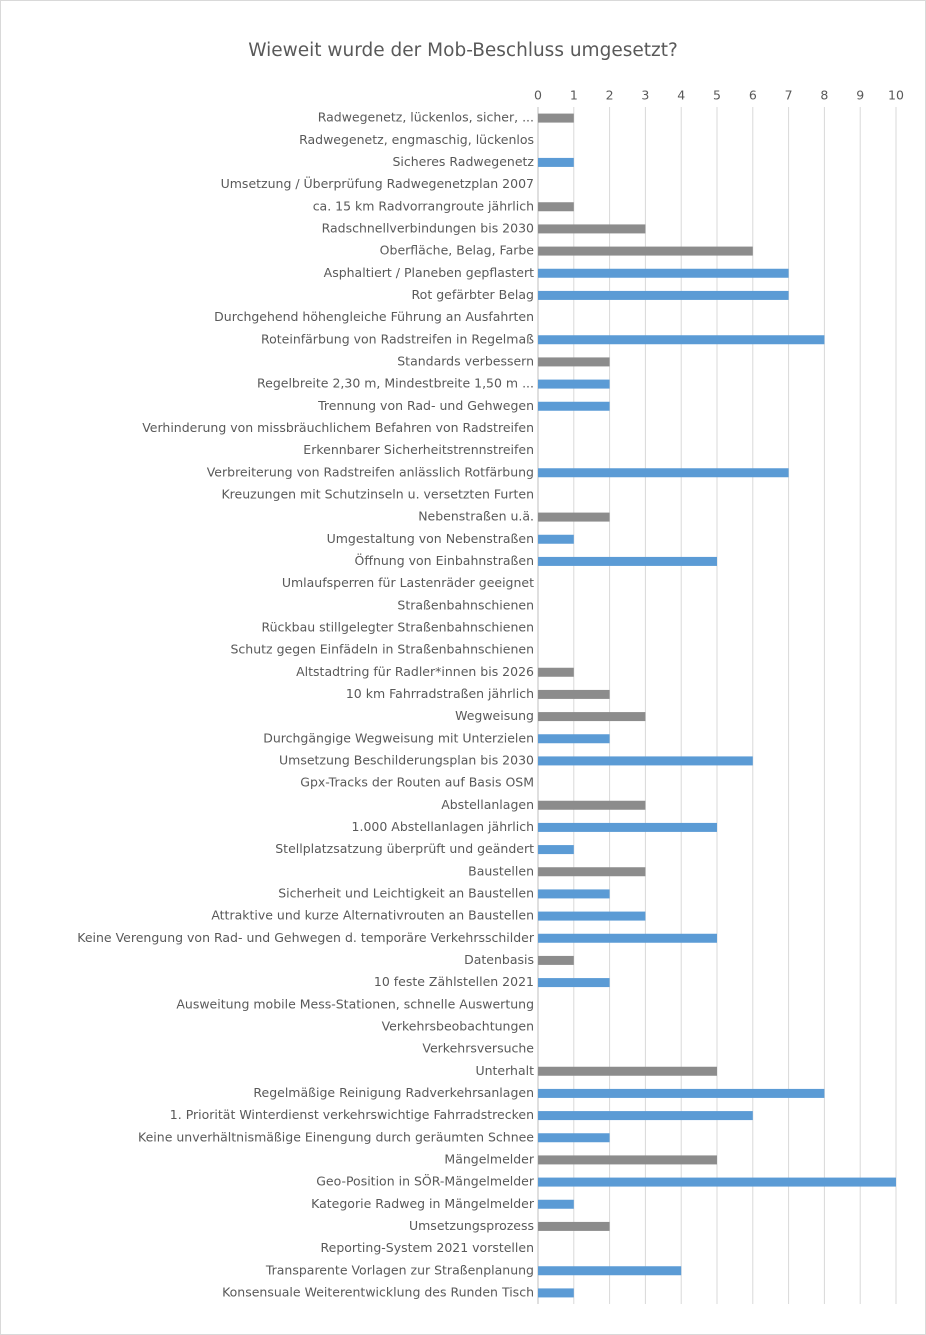 Image resolution: width=926 pixels, height=1335 pixels. I want to click on y-tick-label: Radwegenetz, engmaschig, lückenlos, so click(416, 139).